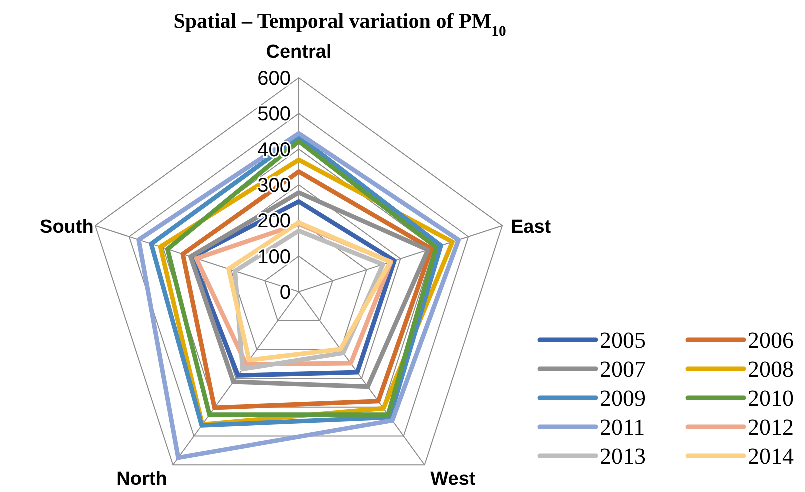  I want to click on spoke-label: North, so click(142, 479).